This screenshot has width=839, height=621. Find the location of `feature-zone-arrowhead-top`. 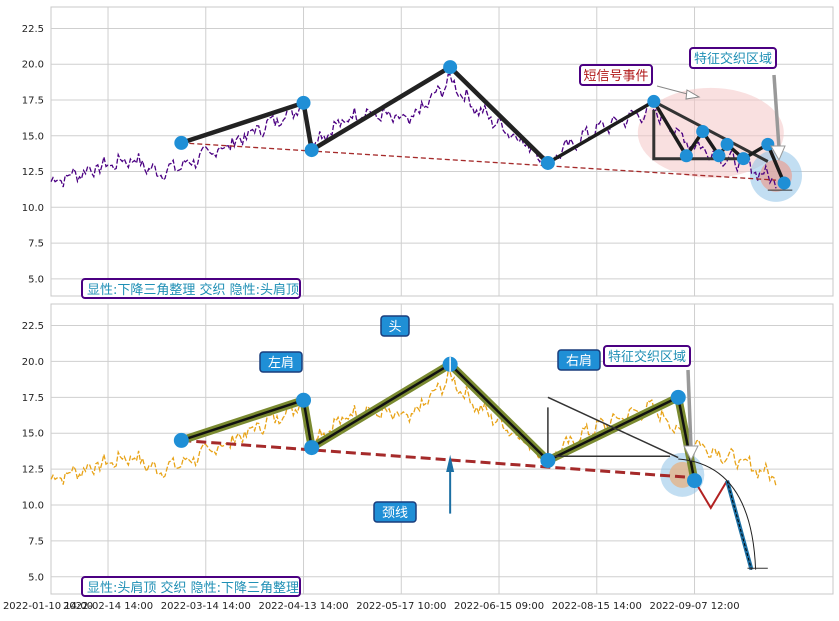

feature-zone-arrowhead-top is located at coordinates (778, 153).